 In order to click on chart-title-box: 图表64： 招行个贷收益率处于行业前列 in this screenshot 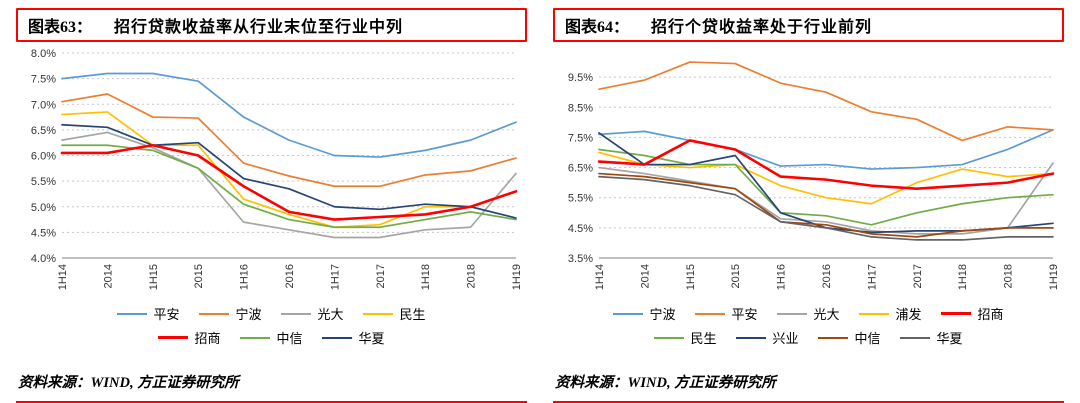, I will do `click(808, 25)`.